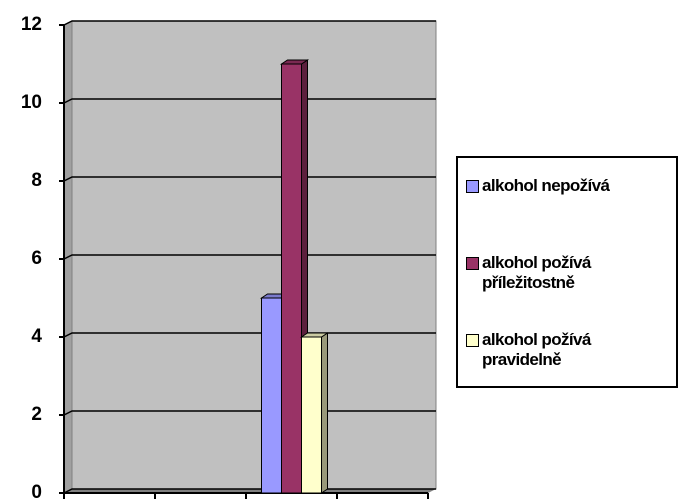 The width and height of the screenshot is (680, 501). Describe the element at coordinates (36, 180) in the screenshot. I see `y-tick-label: 8` at that location.